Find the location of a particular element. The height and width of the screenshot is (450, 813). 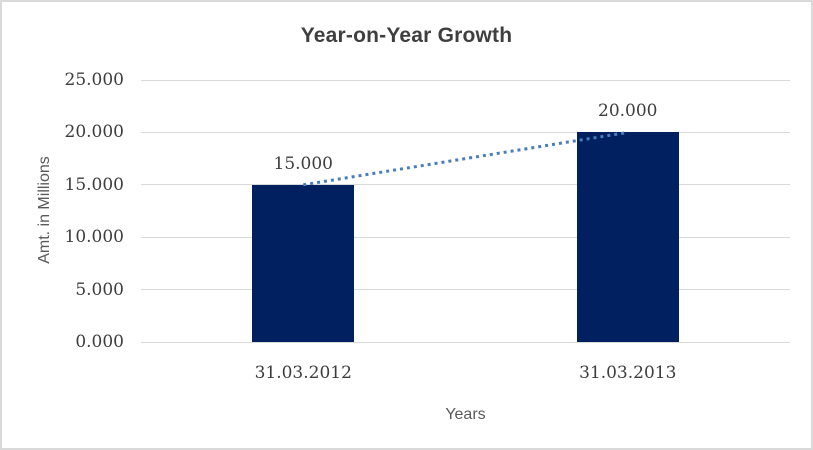

x-category-label: 31.03.2013 is located at coordinates (628, 373).